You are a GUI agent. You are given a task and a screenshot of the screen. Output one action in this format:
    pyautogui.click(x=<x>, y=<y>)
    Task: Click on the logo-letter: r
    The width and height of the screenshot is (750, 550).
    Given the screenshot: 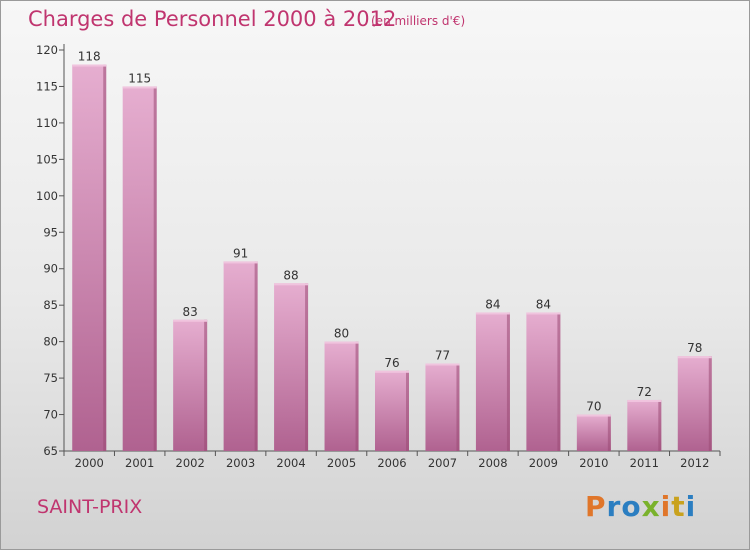 What is the action you would take?
    pyautogui.click(x=614, y=506)
    